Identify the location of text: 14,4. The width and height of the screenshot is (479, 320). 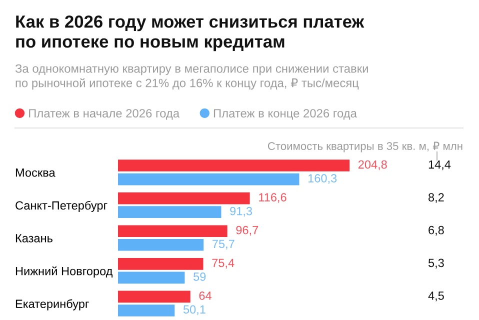
(439, 165).